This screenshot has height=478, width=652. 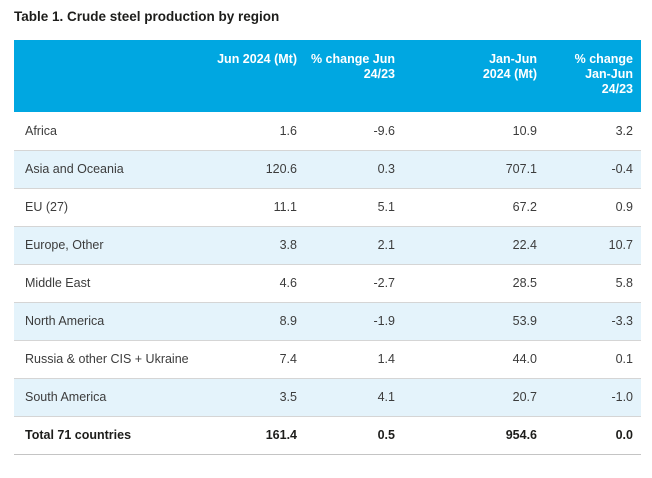 I want to click on value-cell: 20.7, so click(x=474, y=396).